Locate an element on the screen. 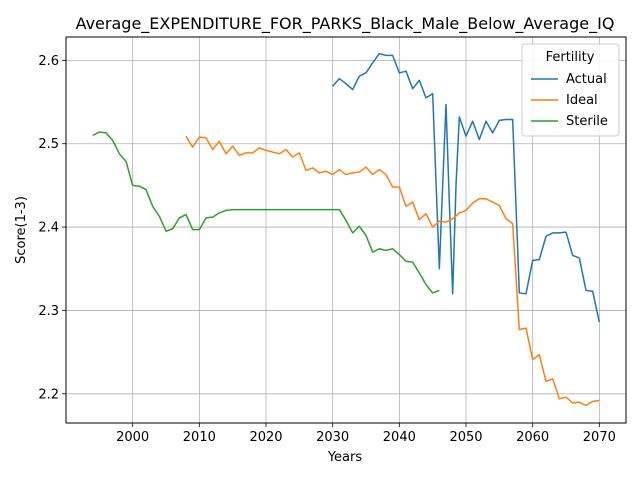 This screenshot has width=640, height=480. y-tick-label: 2.4 is located at coordinates (48, 228).